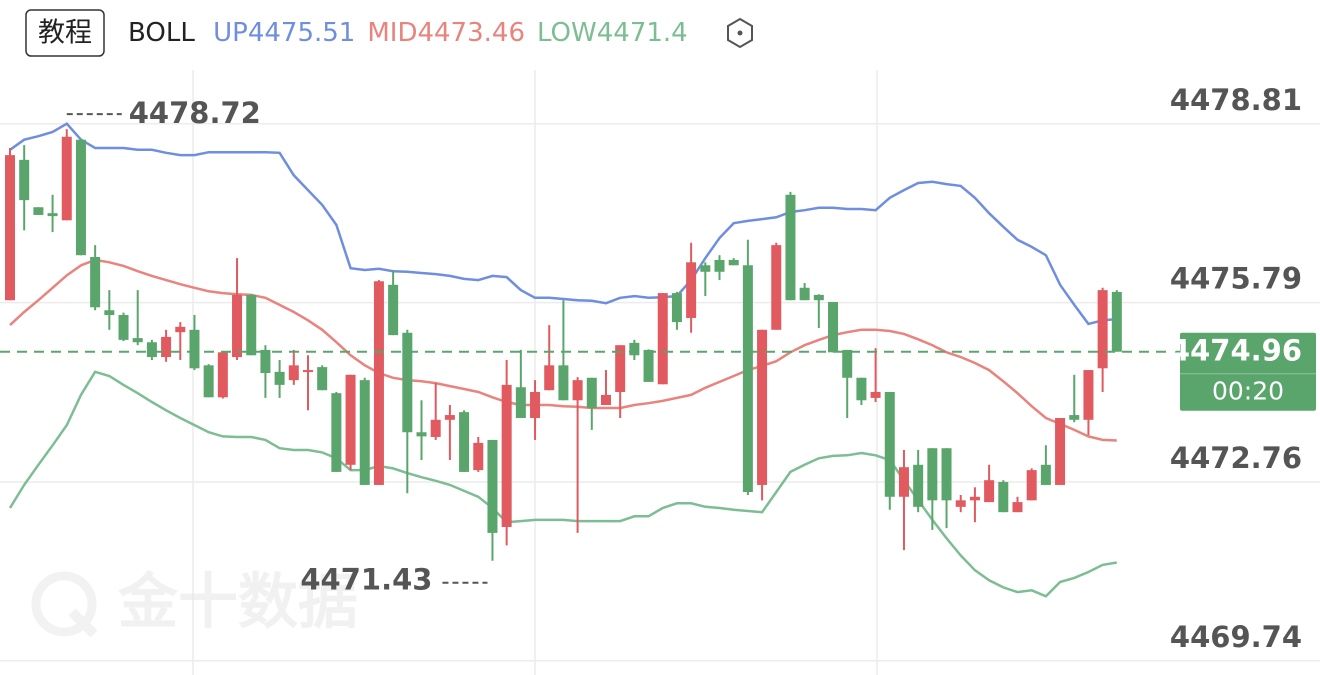  Describe the element at coordinates (366, 580) in the screenshot. I see `low-label: 4471.43` at that location.